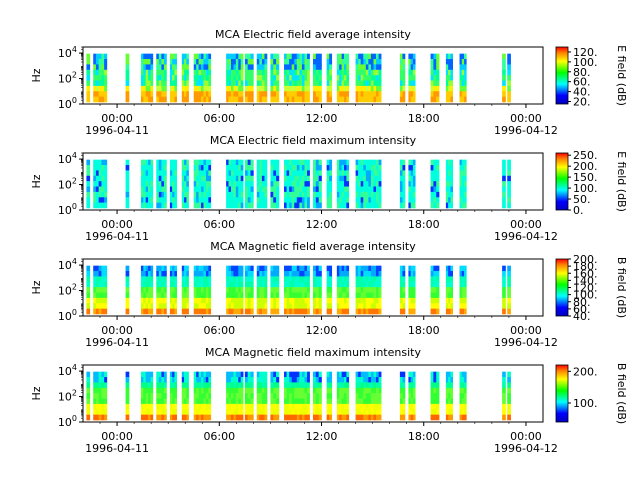 The image size is (640, 480). I want to click on colorbar-tick-label: 40., so click(582, 316).